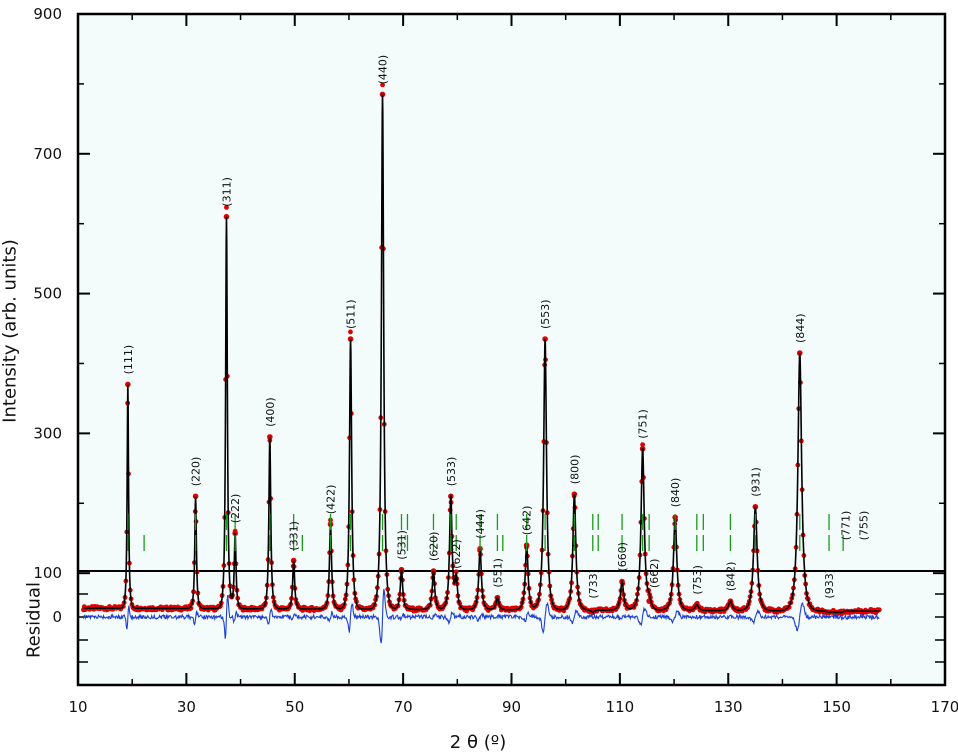 The width and height of the screenshot is (958, 753). Describe the element at coordinates (497, 573) in the screenshot. I see `hkl-label: (551)` at that location.